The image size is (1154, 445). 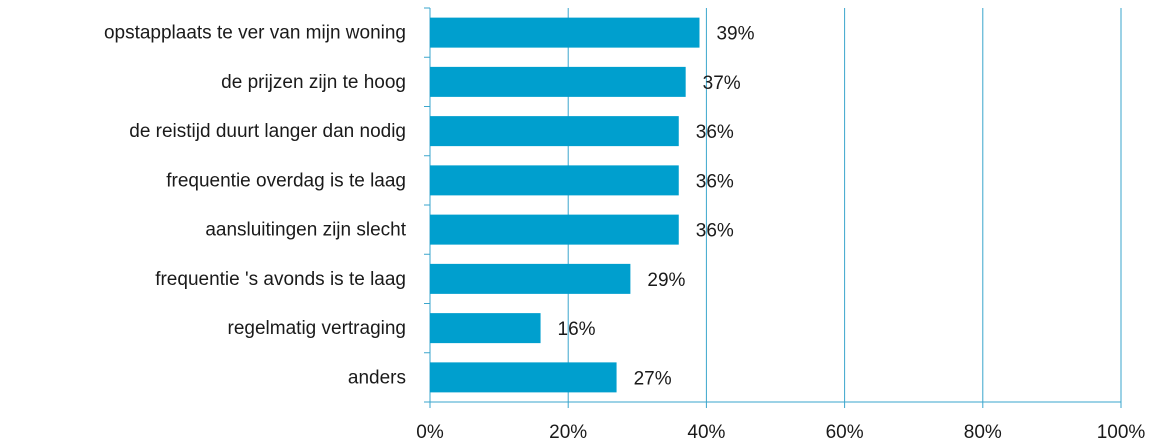 What do you see at coordinates (735, 34) in the screenshot?
I see `data-label: 39%` at bounding box center [735, 34].